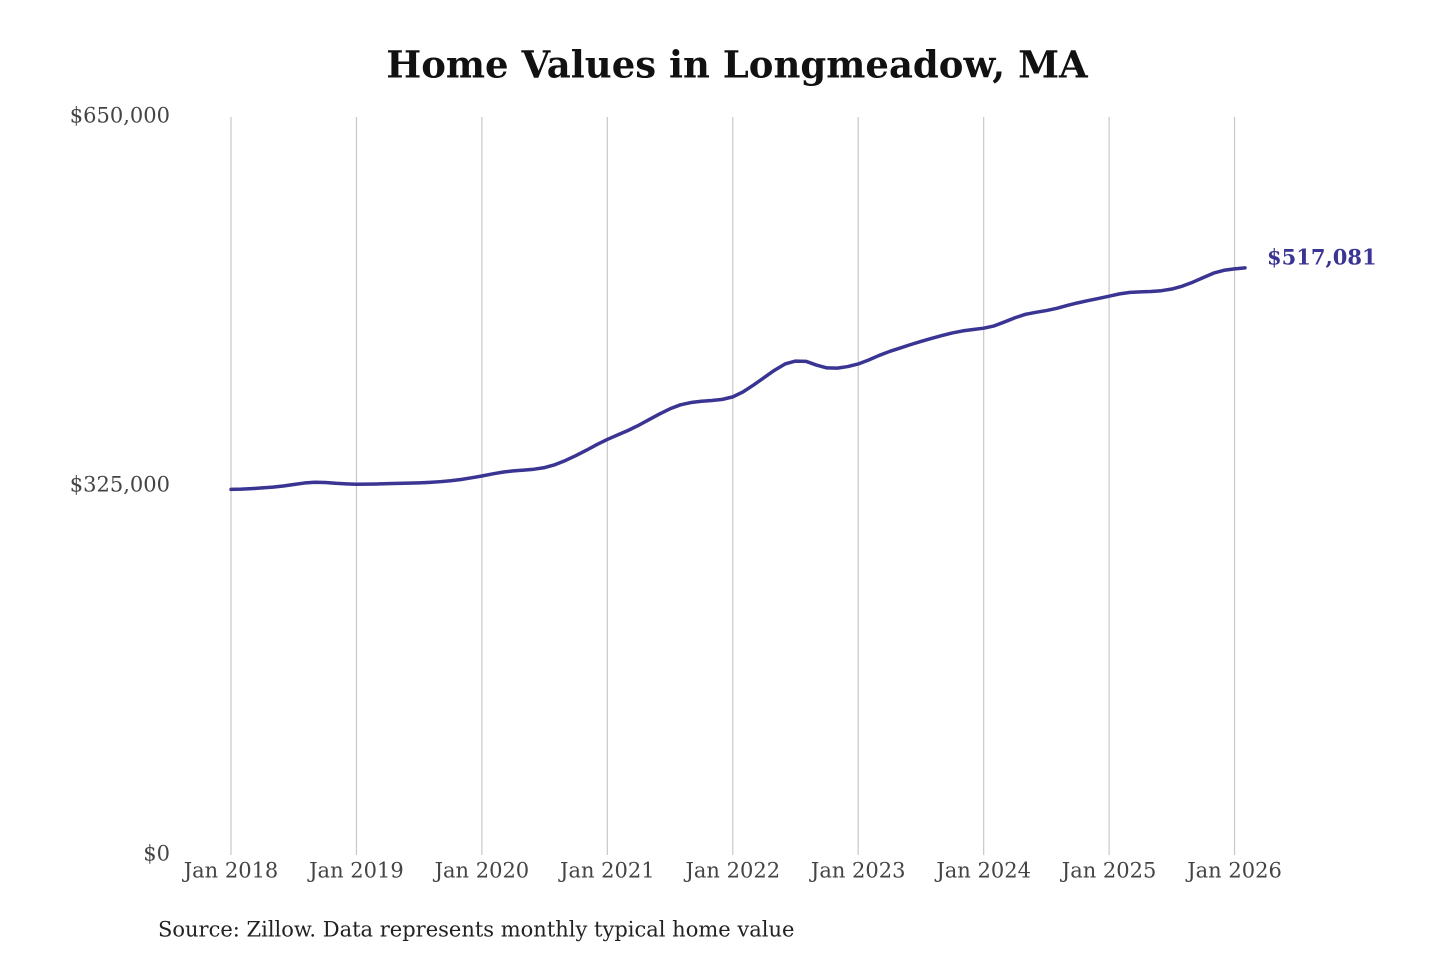  What do you see at coordinates (355, 871) in the screenshot?
I see `x-tick-label: Jan 2019` at bounding box center [355, 871].